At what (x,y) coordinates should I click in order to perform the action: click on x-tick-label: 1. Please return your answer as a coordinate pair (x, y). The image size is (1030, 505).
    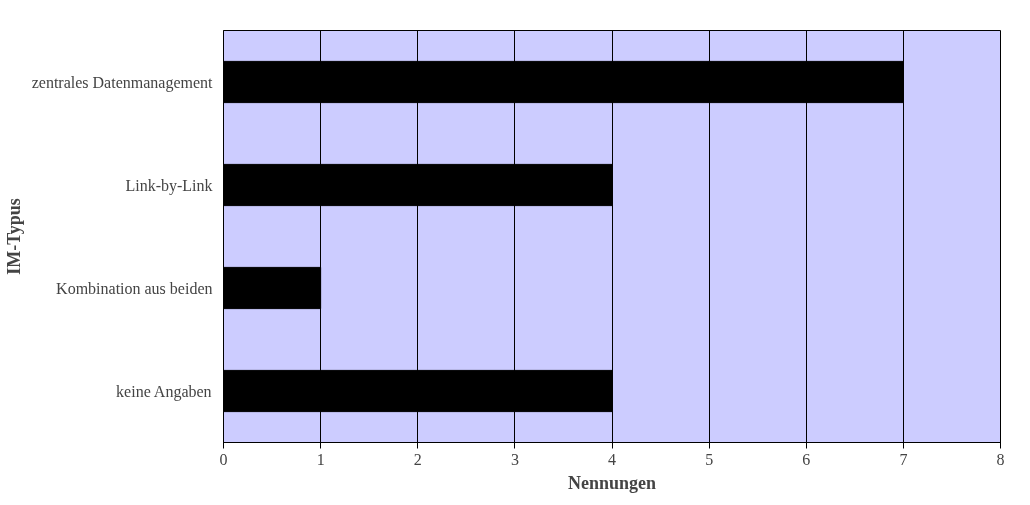
    Looking at the image, I should click on (320, 459).